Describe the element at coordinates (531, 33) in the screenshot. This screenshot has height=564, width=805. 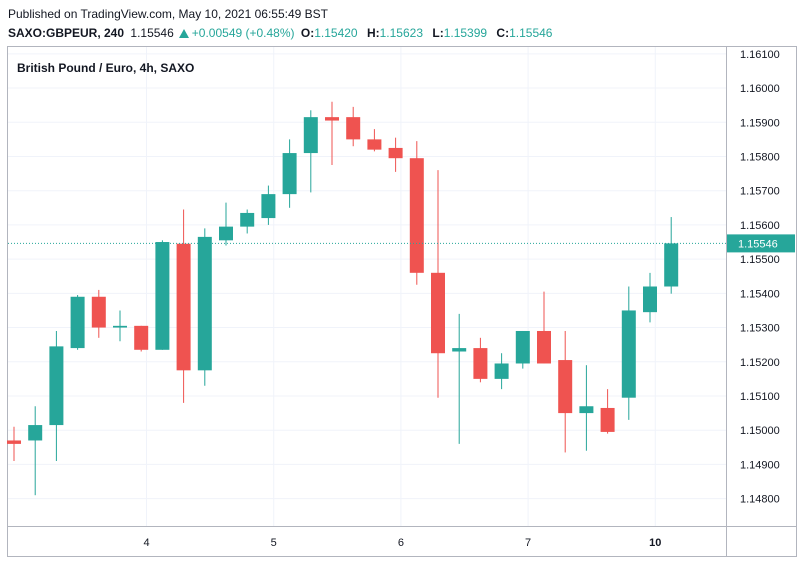
I see `close-value: 1.15546` at that location.